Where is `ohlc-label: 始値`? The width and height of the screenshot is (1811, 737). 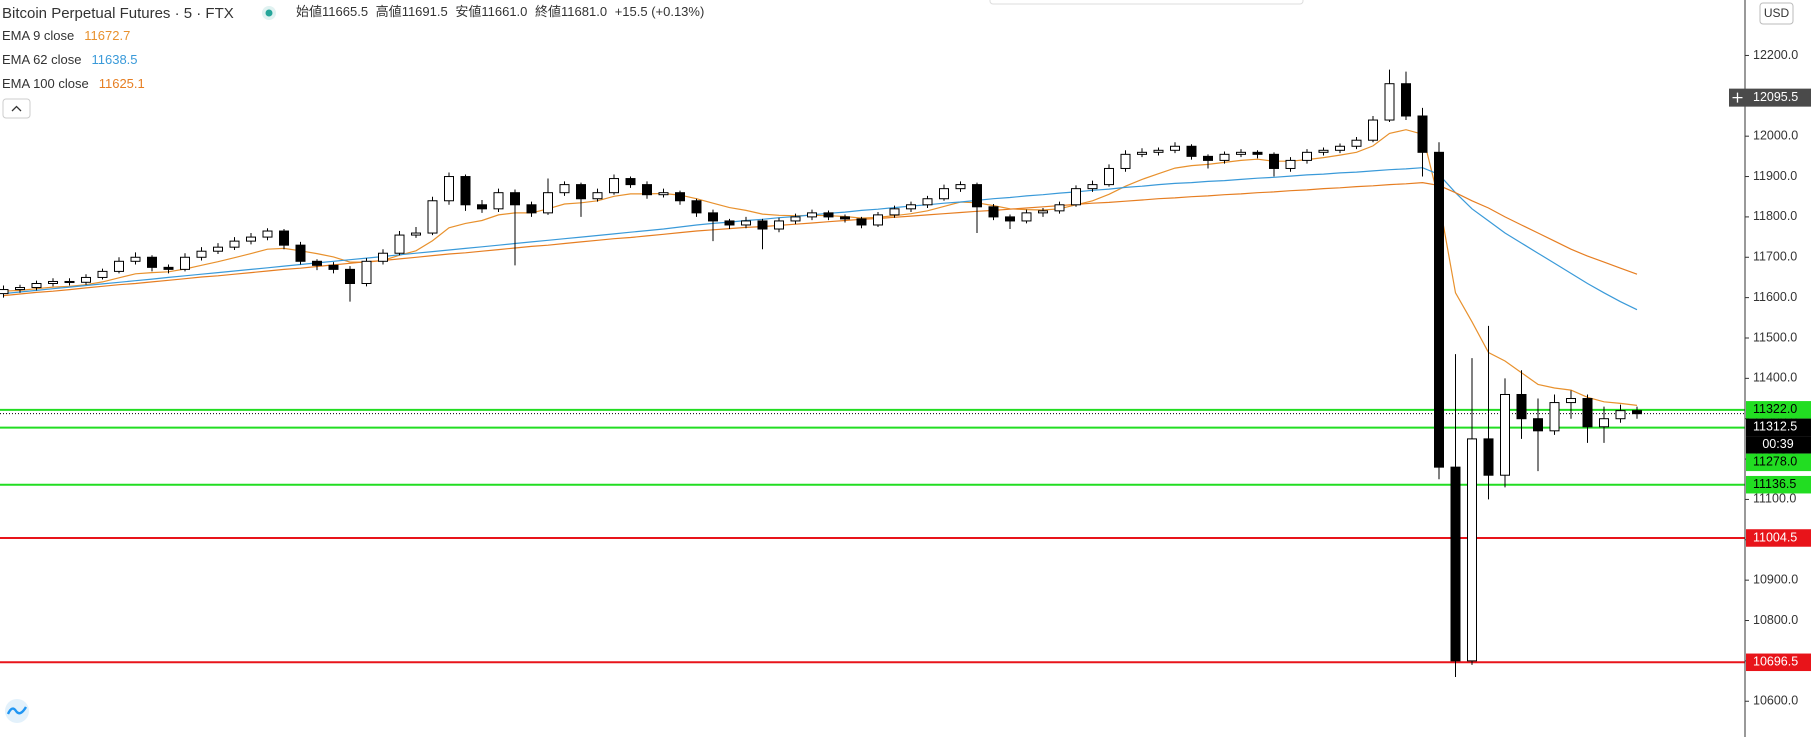
ohlc-label: 始値 is located at coordinates (309, 11).